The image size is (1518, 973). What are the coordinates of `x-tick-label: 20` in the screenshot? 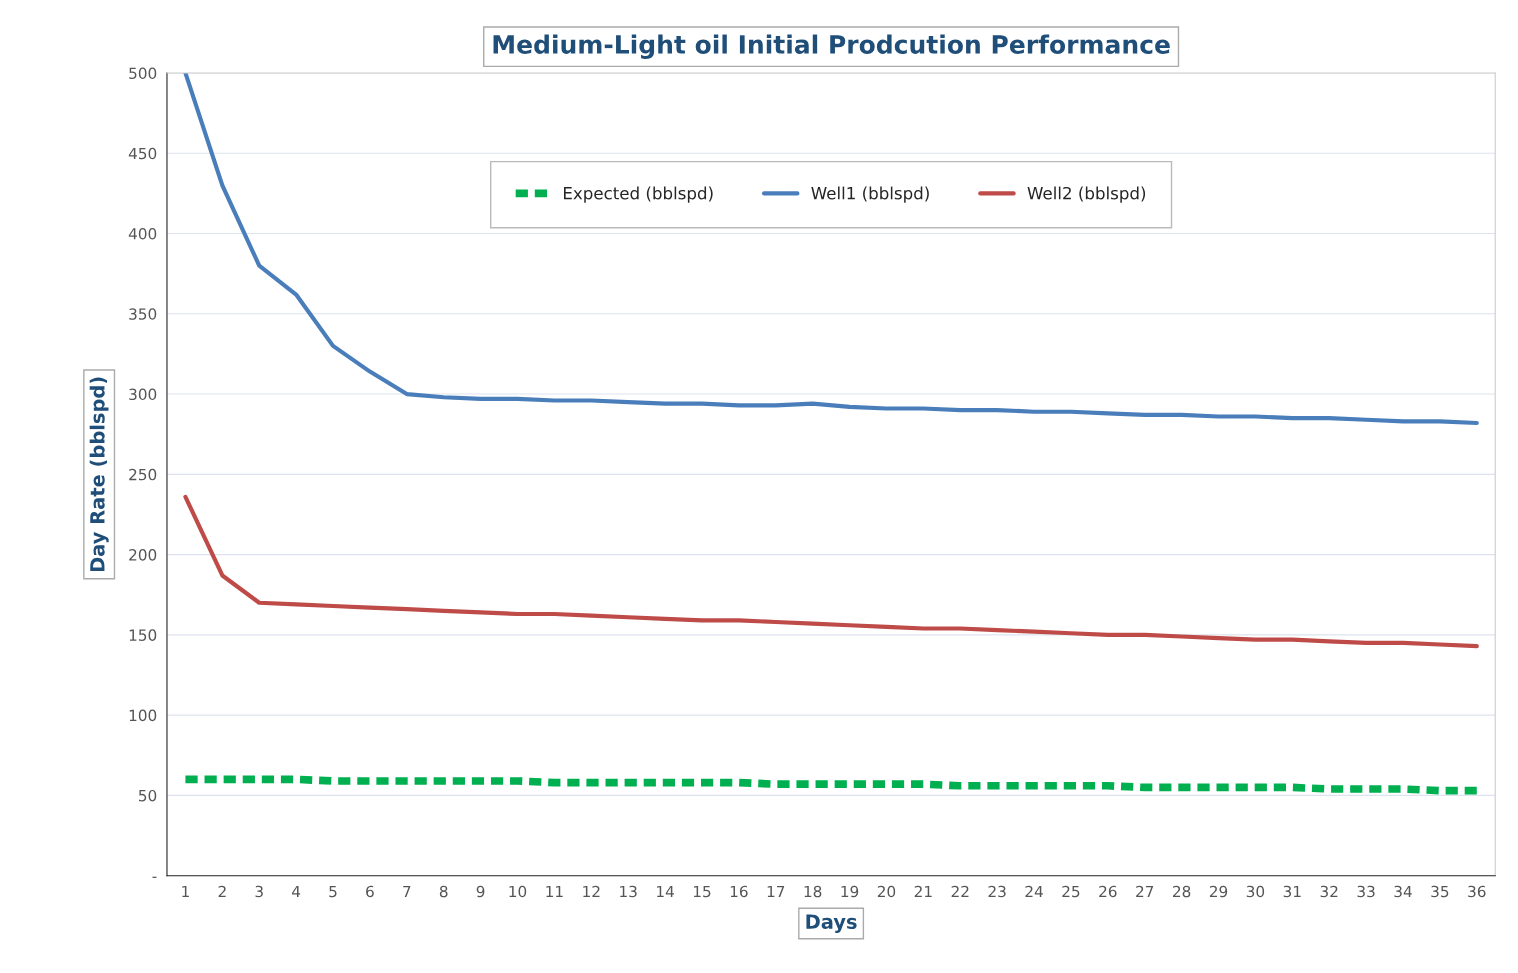 It's located at (886, 891).